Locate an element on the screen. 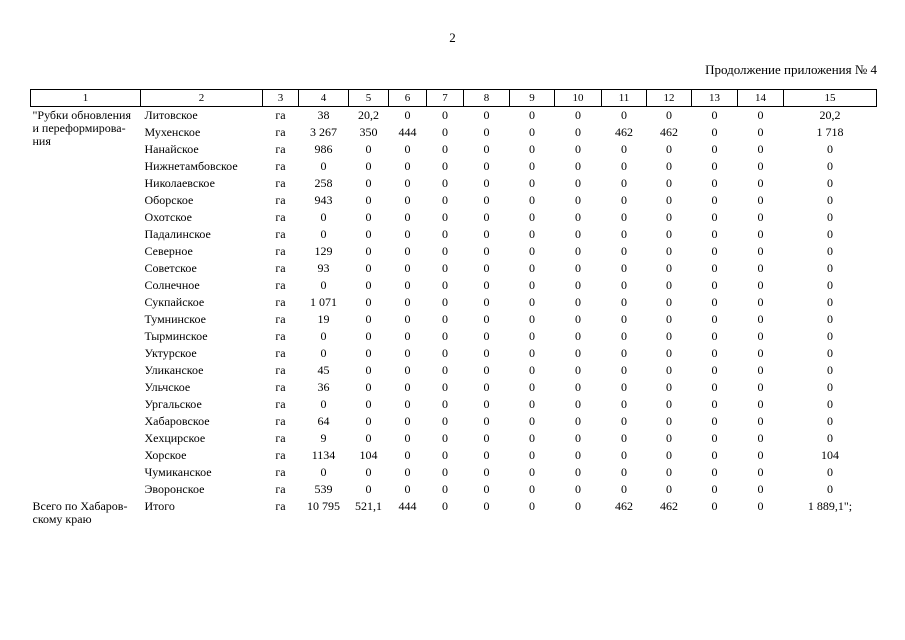 The image size is (905, 640). table-row: Тырминское га 0 0 0 0 0 0 0 0 0 0 0 0 is located at coordinates (454, 336).